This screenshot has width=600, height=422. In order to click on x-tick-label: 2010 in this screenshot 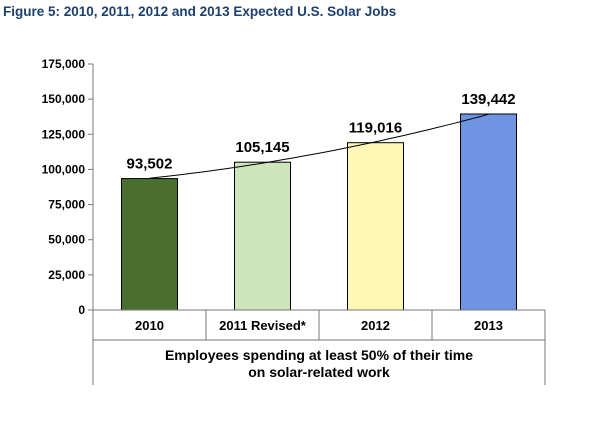, I will do `click(149, 325)`.